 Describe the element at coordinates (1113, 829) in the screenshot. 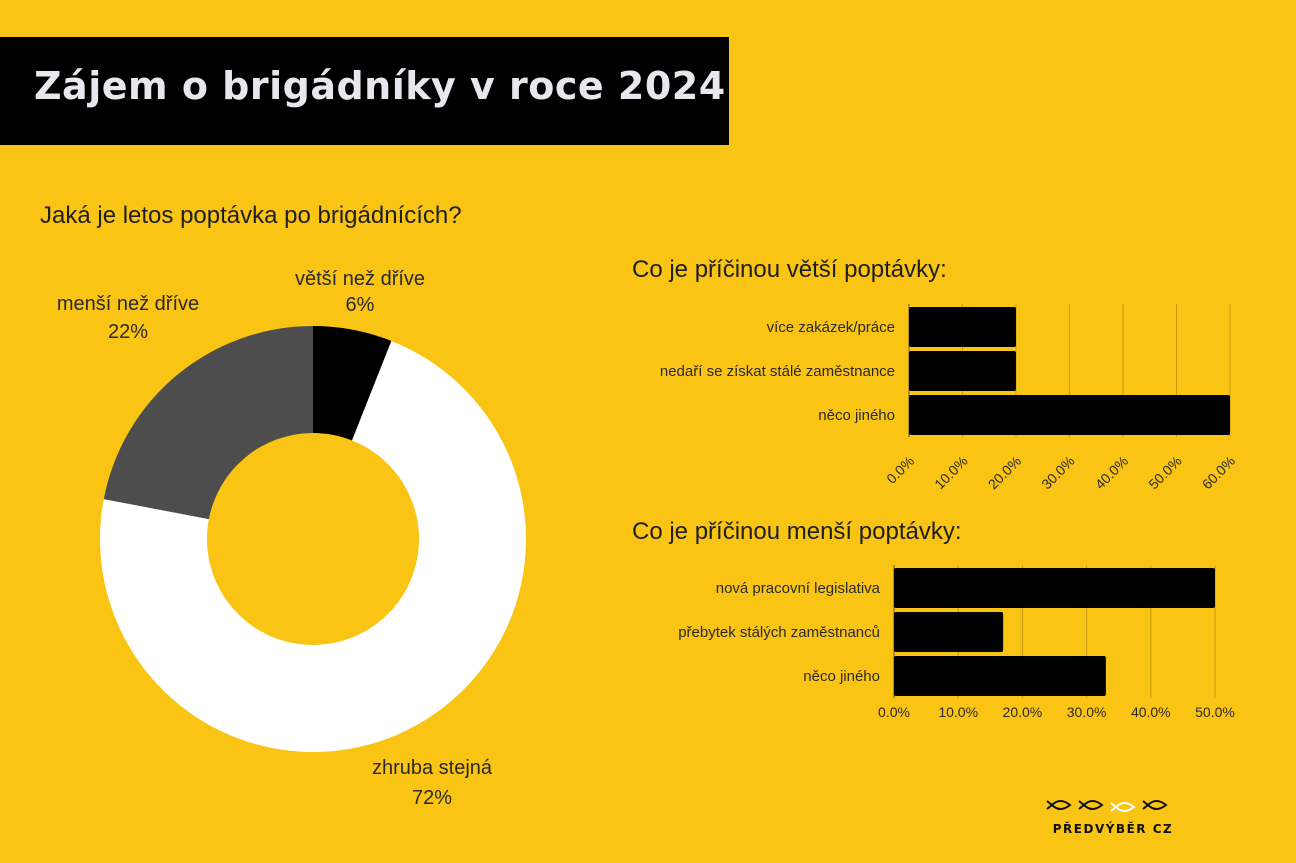

I see `logo-text: PŘEDVÝBĚR CZ` at that location.